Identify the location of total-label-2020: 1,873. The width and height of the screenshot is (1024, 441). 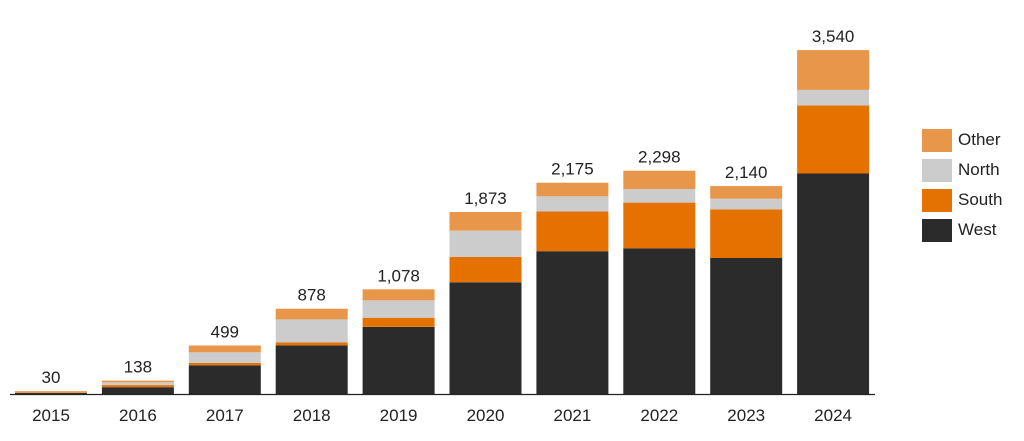
(485, 198).